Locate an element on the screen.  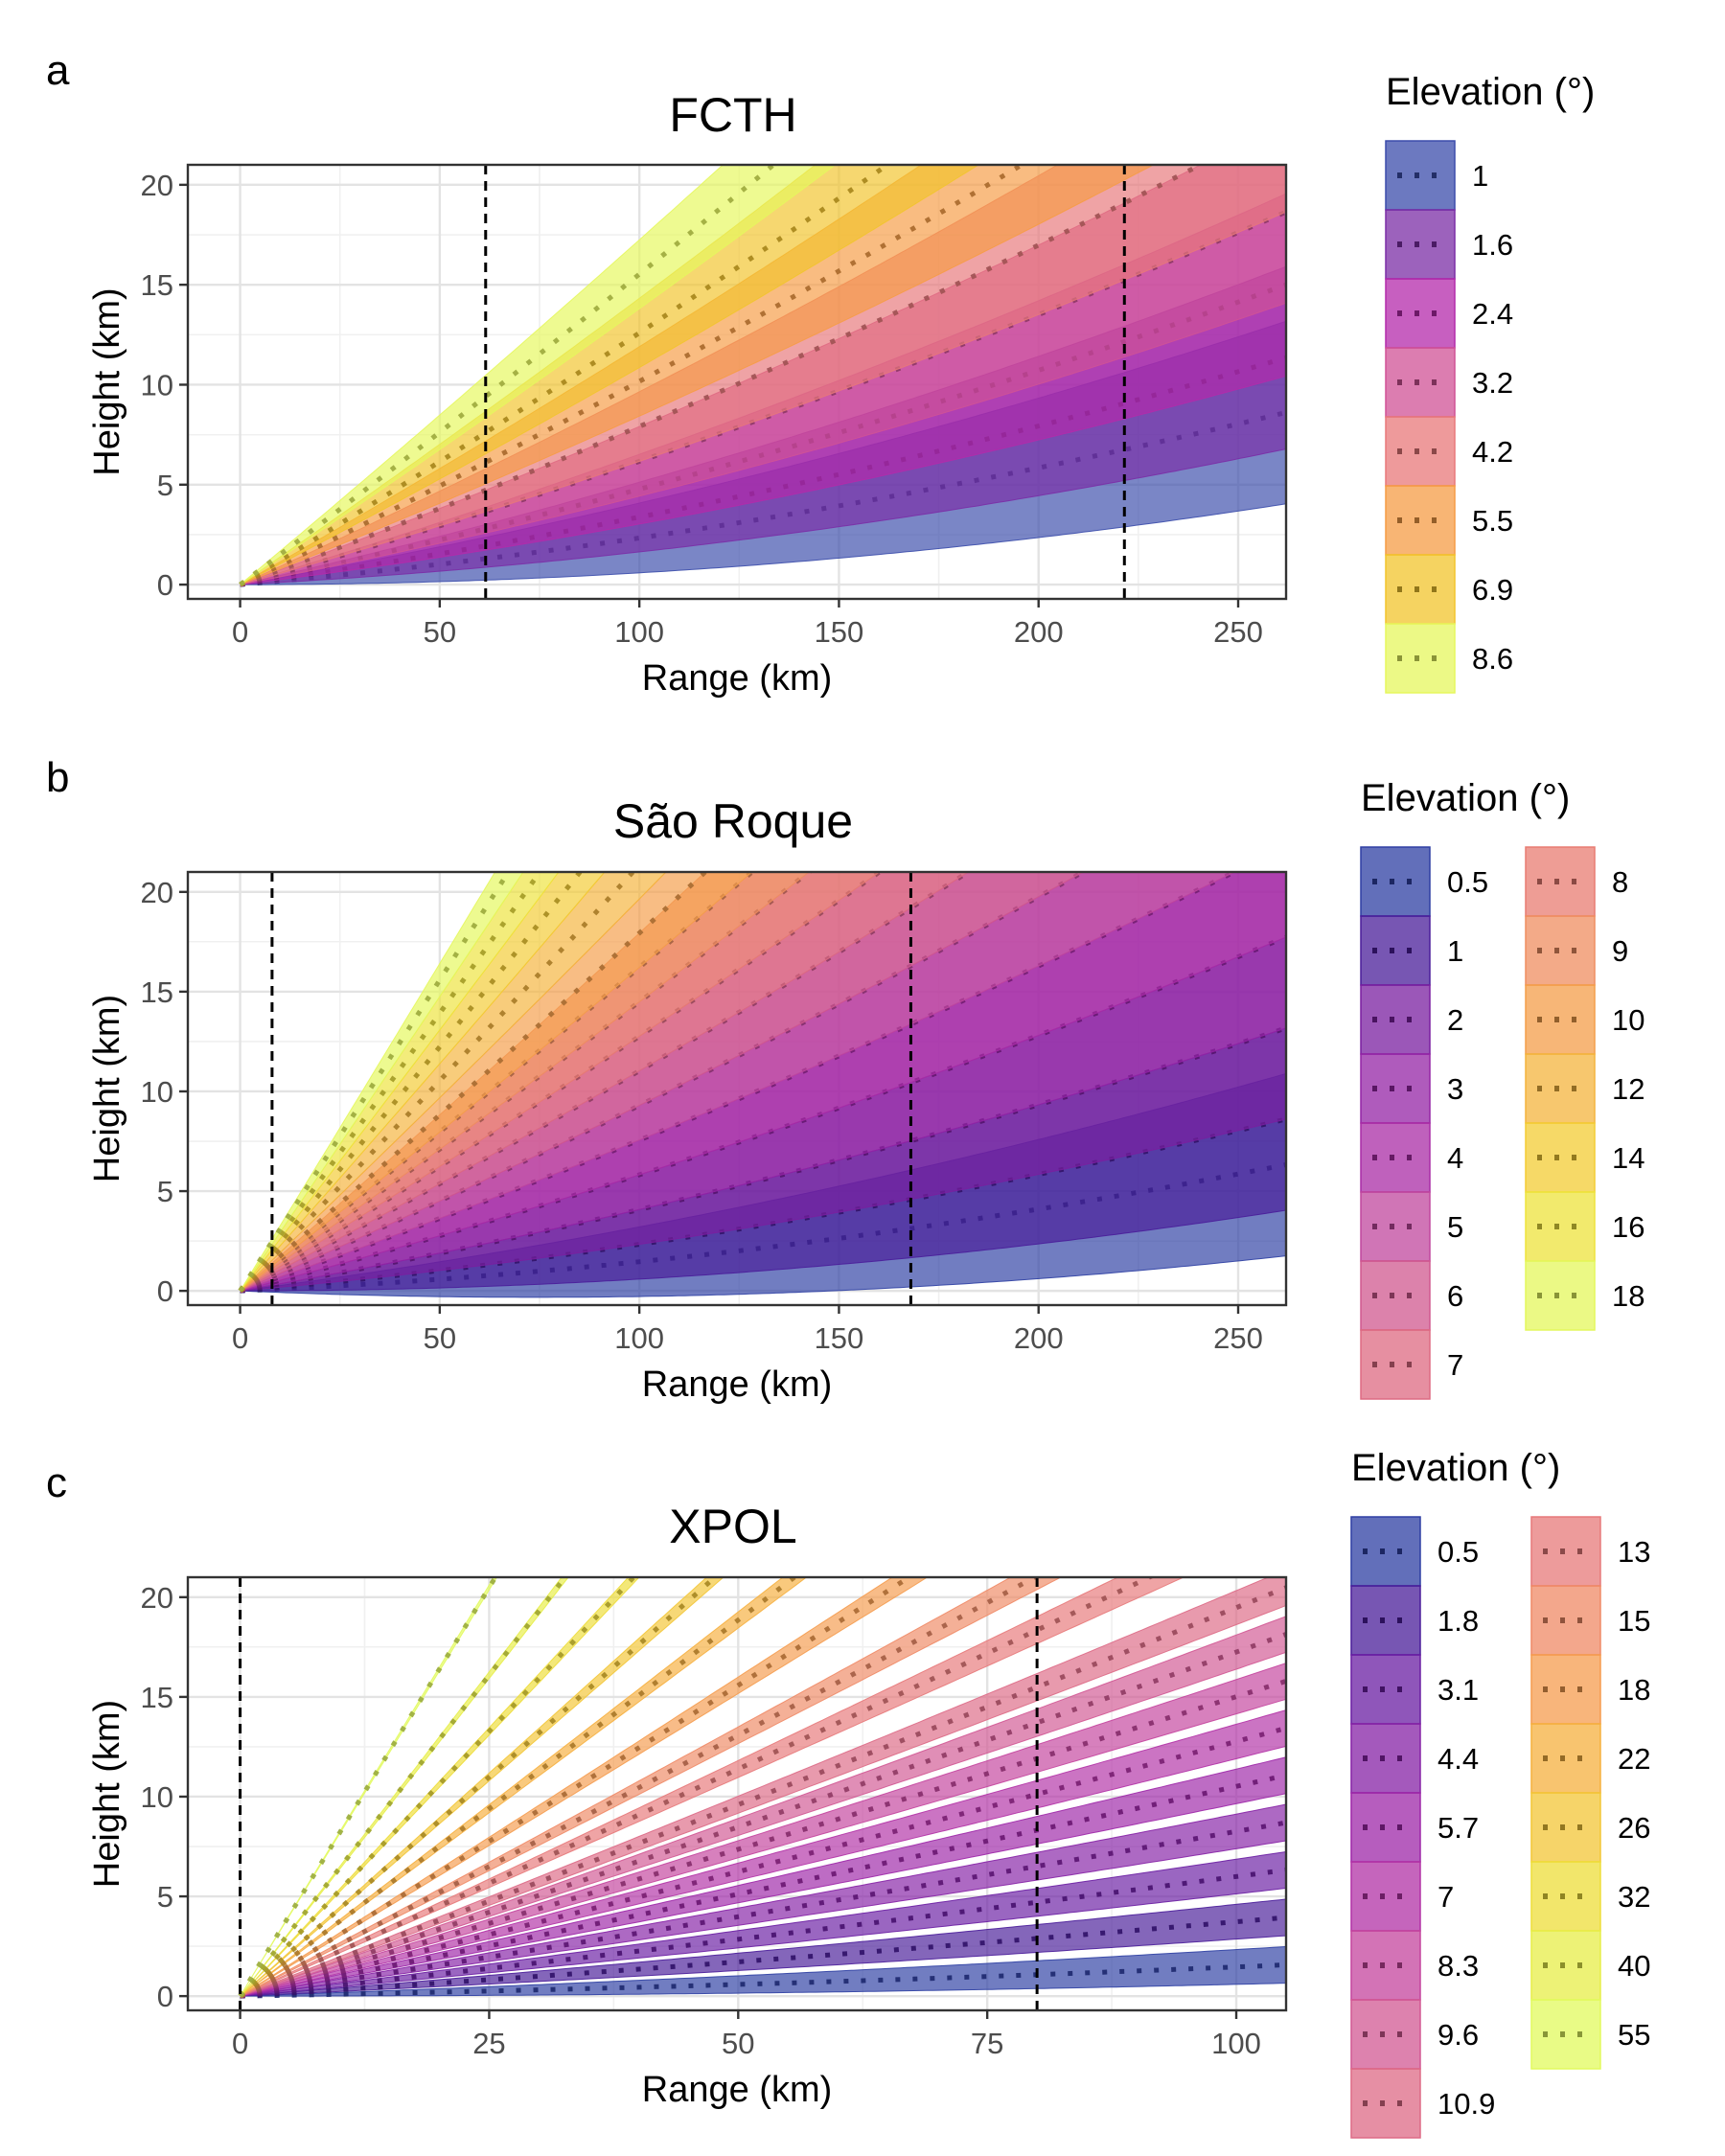
legend-label: 26 is located at coordinates (1634, 1828).